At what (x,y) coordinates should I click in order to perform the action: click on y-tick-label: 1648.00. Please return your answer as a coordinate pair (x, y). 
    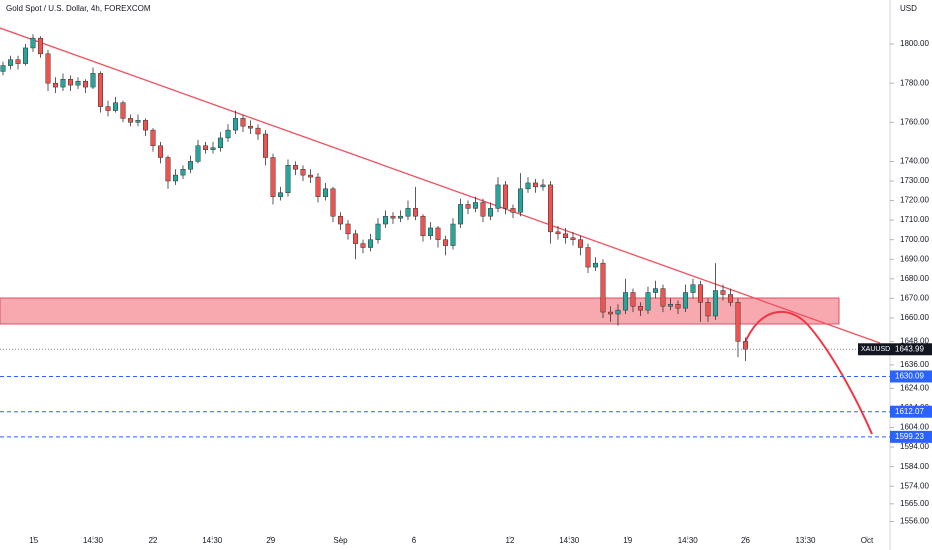
    Looking at the image, I should click on (914, 341).